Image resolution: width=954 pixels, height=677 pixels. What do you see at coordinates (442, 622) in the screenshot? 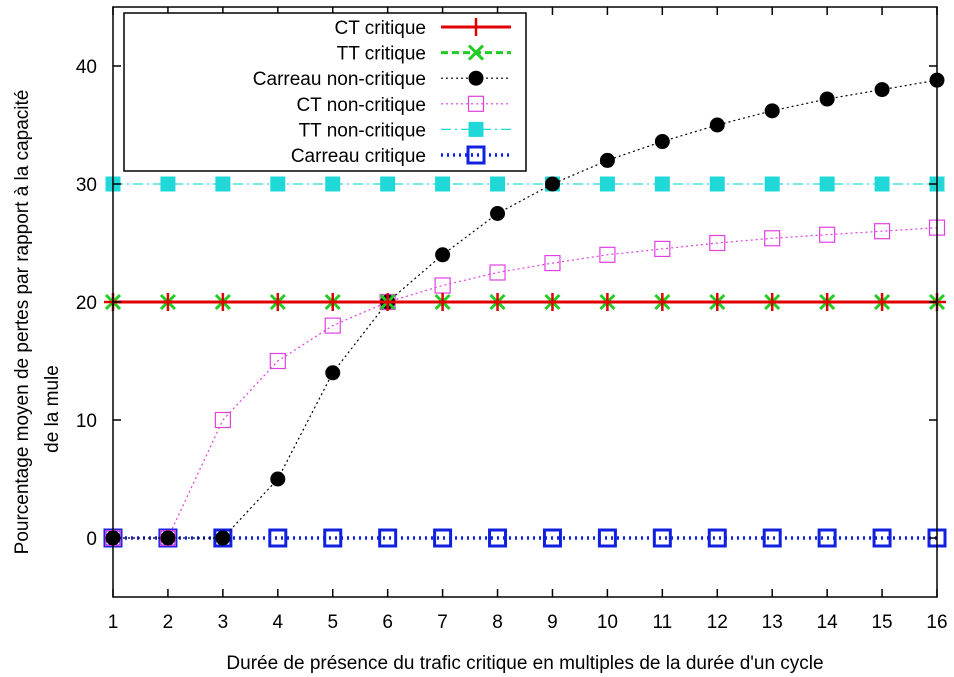
I see `x-tick-label: 7` at bounding box center [442, 622].